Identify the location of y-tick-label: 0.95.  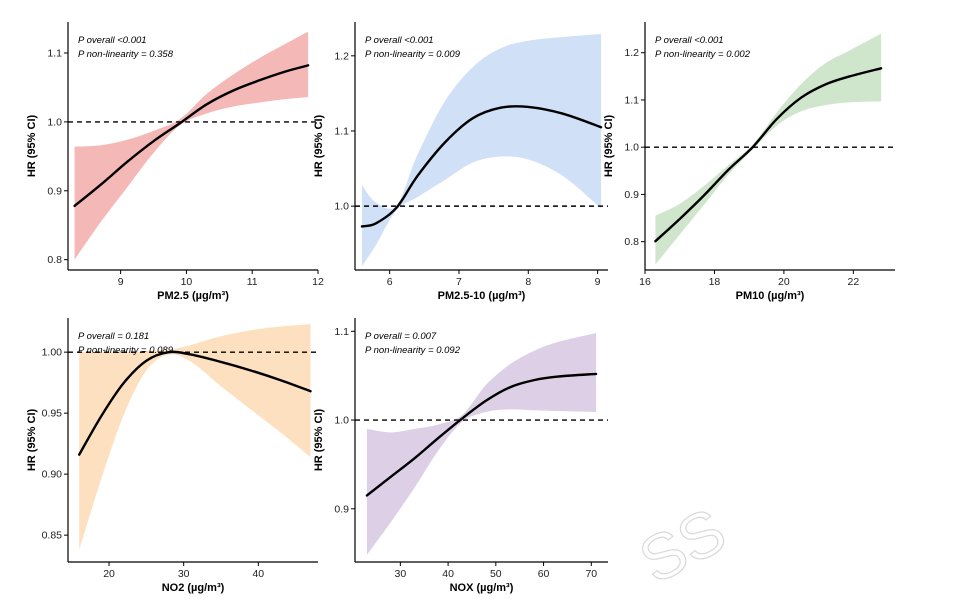
(52, 414).